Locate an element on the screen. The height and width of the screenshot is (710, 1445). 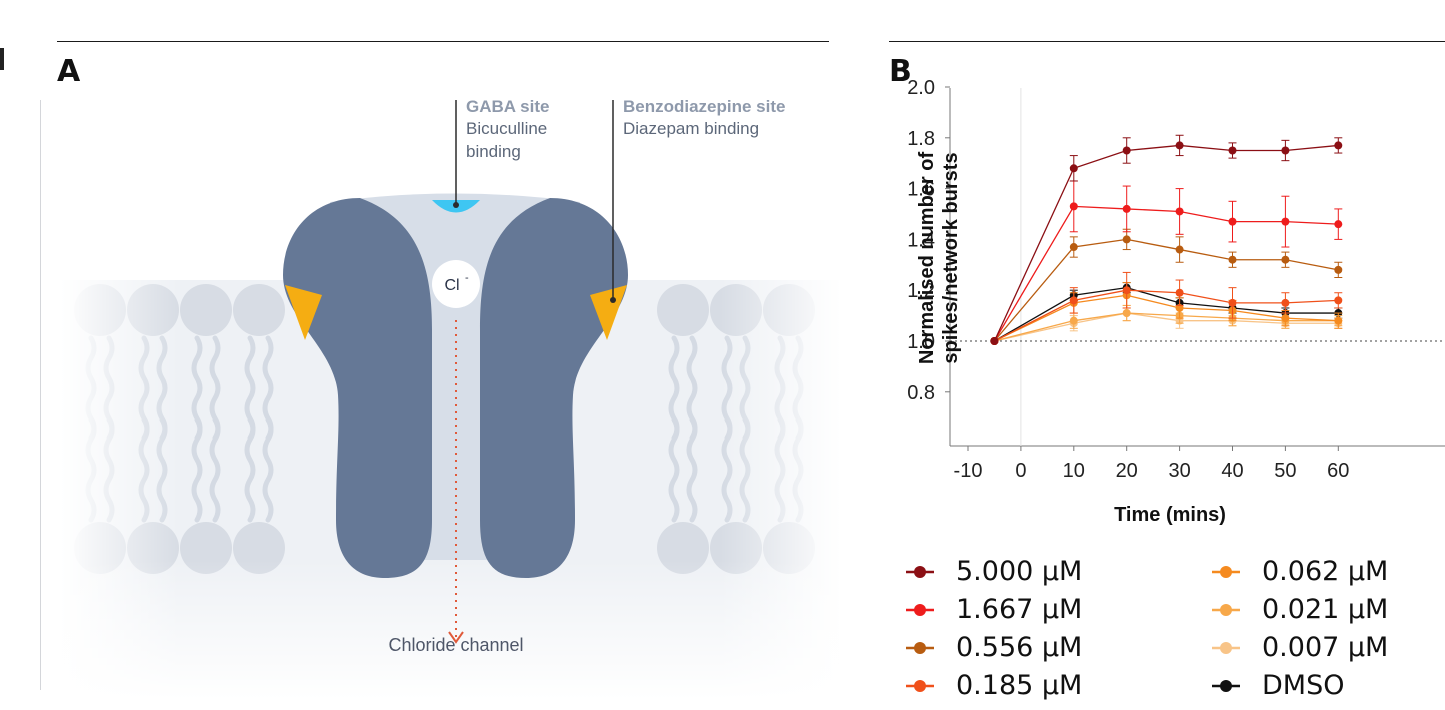
y-tick-label: 1.4 is located at coordinates (921, 240).